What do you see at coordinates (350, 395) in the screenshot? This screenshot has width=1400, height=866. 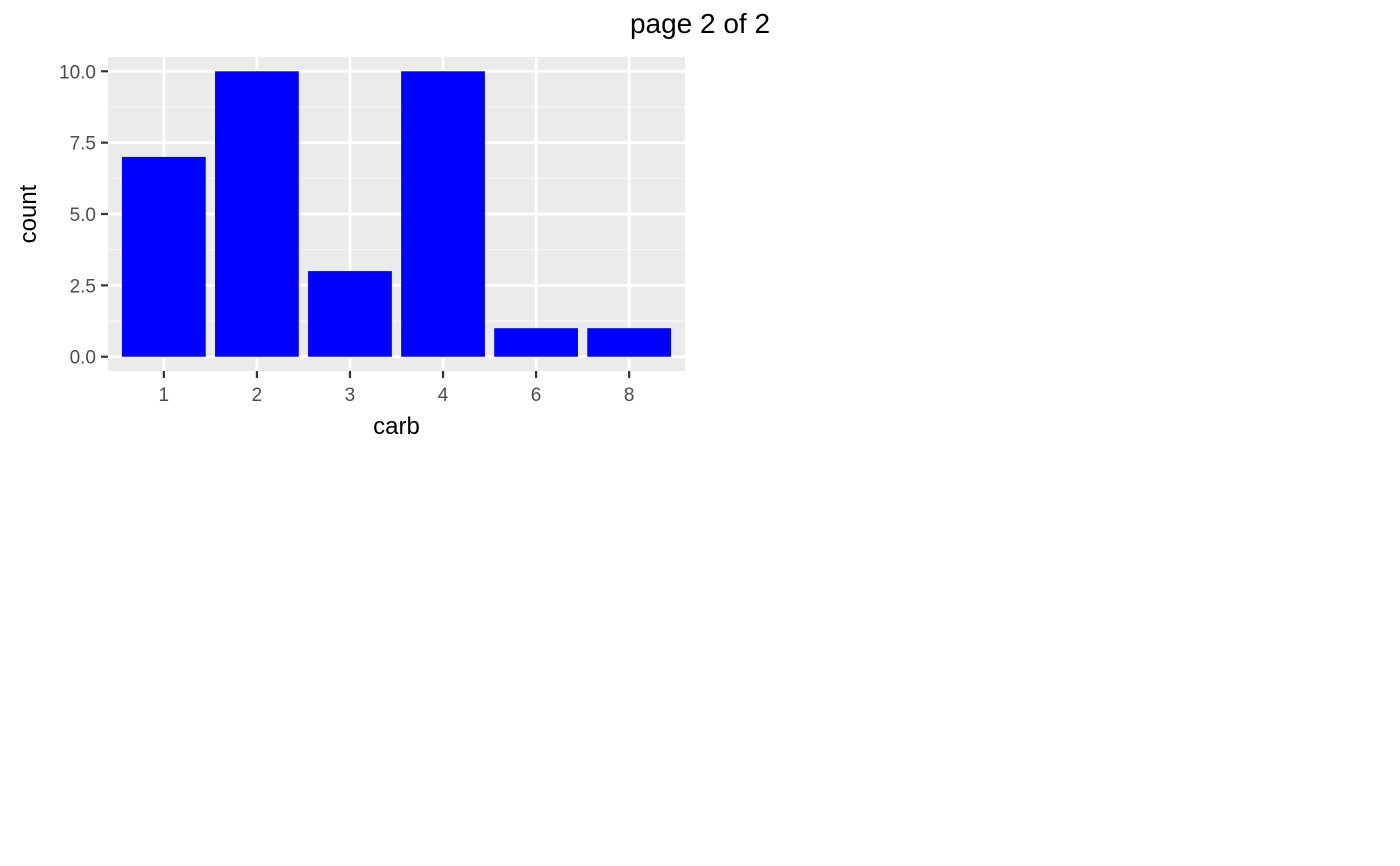 I see `x-tick-label: 3` at bounding box center [350, 395].